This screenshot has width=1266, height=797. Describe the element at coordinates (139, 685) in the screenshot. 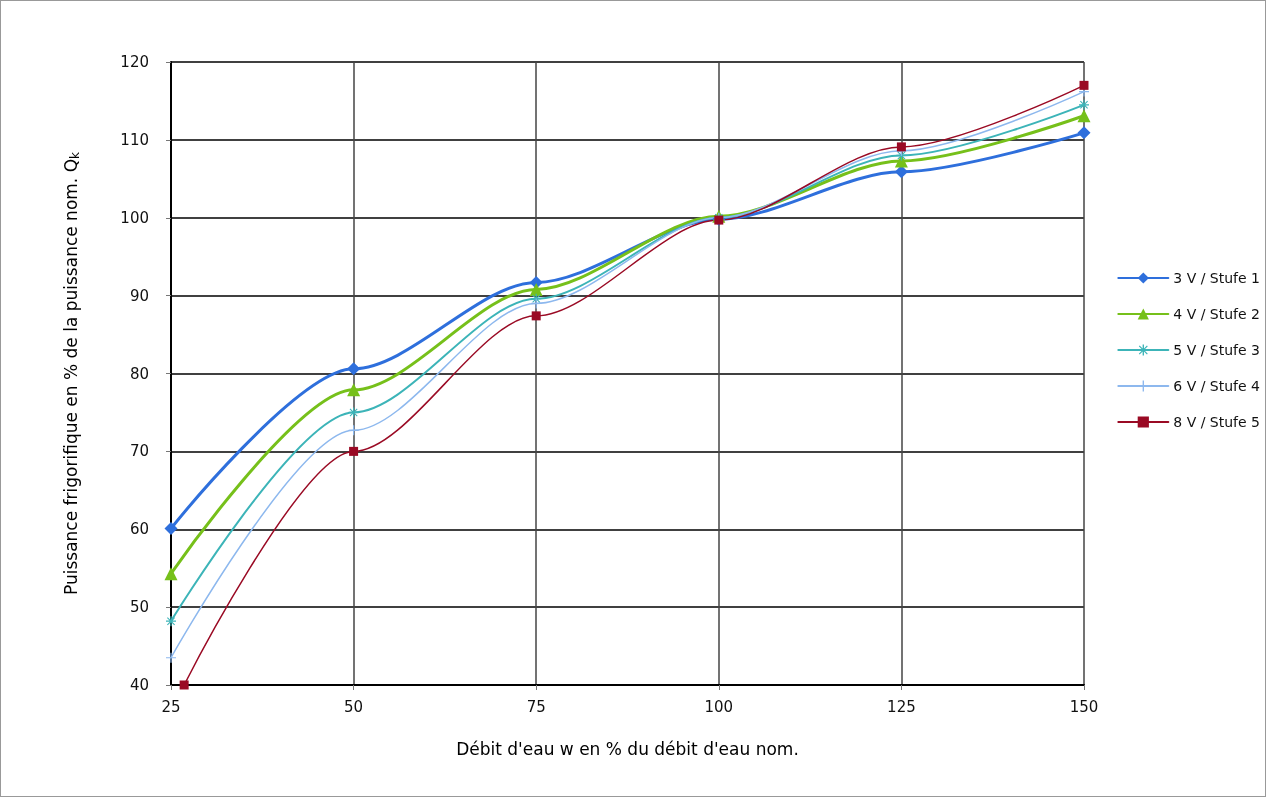

I see `y-tick-label: 40` at that location.